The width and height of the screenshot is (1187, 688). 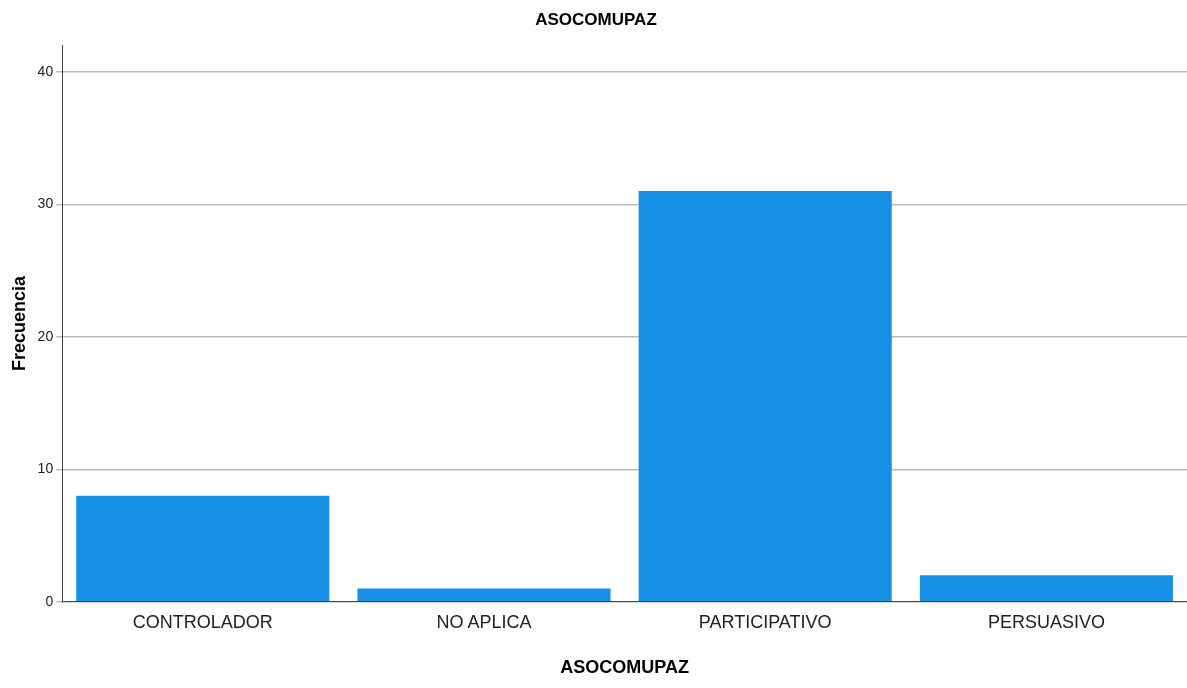 What do you see at coordinates (45, 70) in the screenshot?
I see `y-tick-label: 40` at bounding box center [45, 70].